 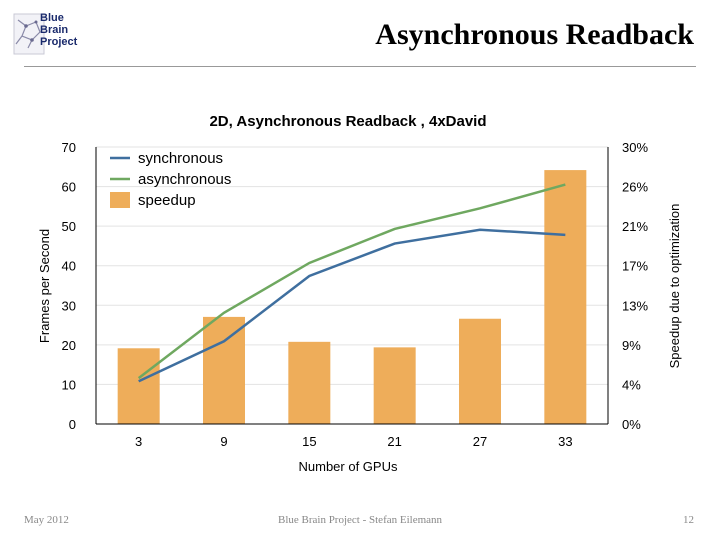 I want to click on legend-label: asynchronous, so click(x=184, y=179).